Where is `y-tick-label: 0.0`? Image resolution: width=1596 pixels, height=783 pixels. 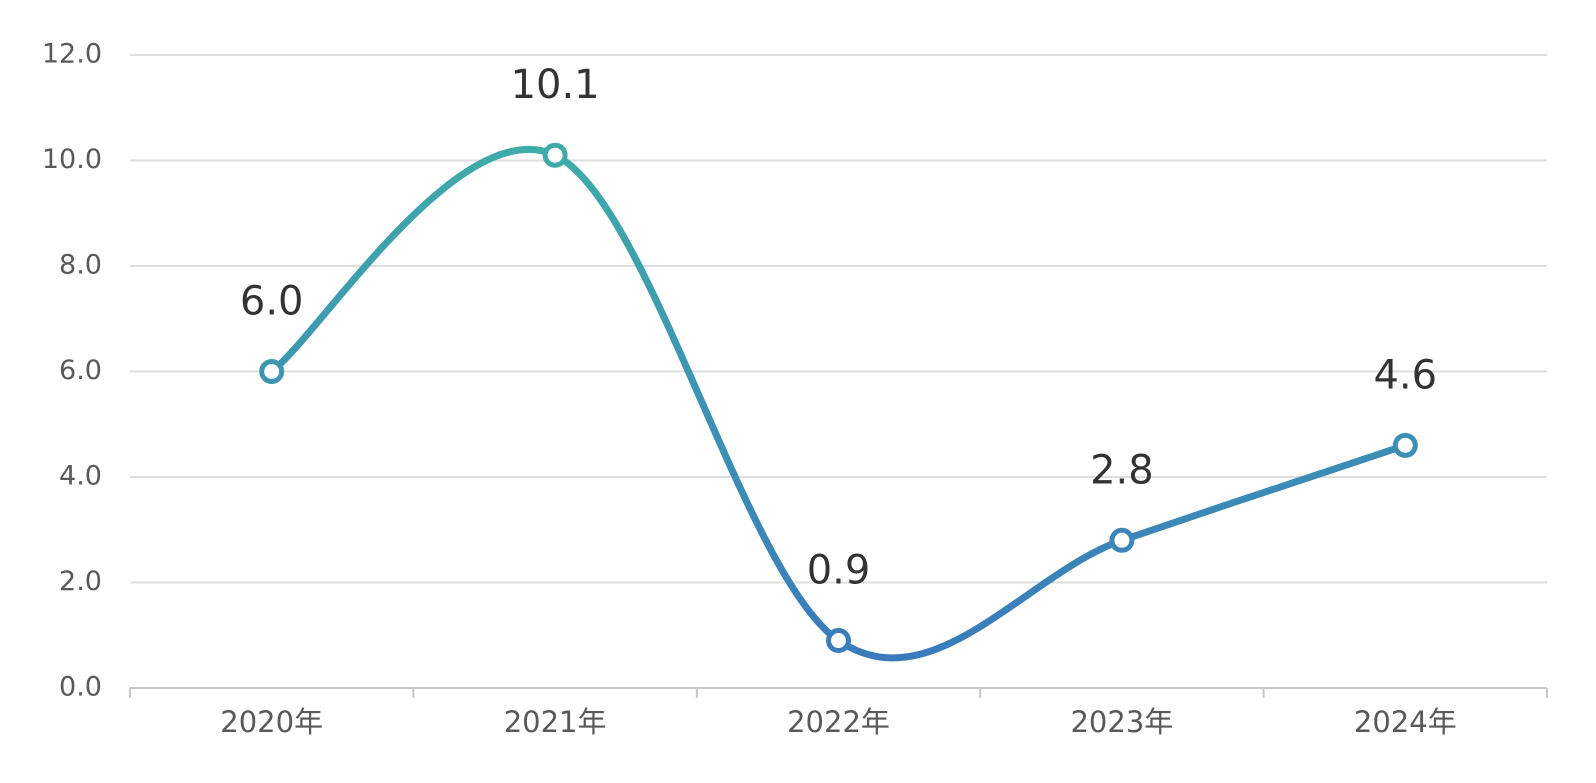 y-tick-label: 0.0 is located at coordinates (80, 687).